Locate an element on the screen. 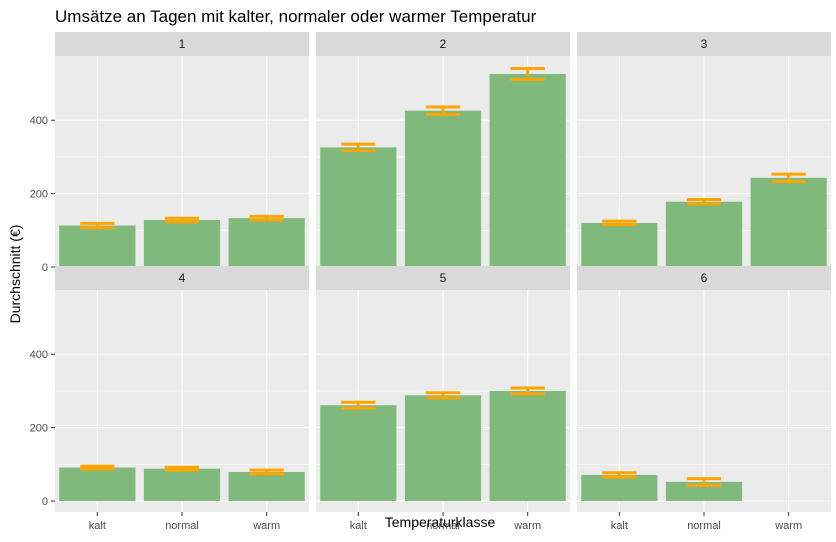 This screenshot has width=836, height=542. facet-label: 4 is located at coordinates (182, 278).